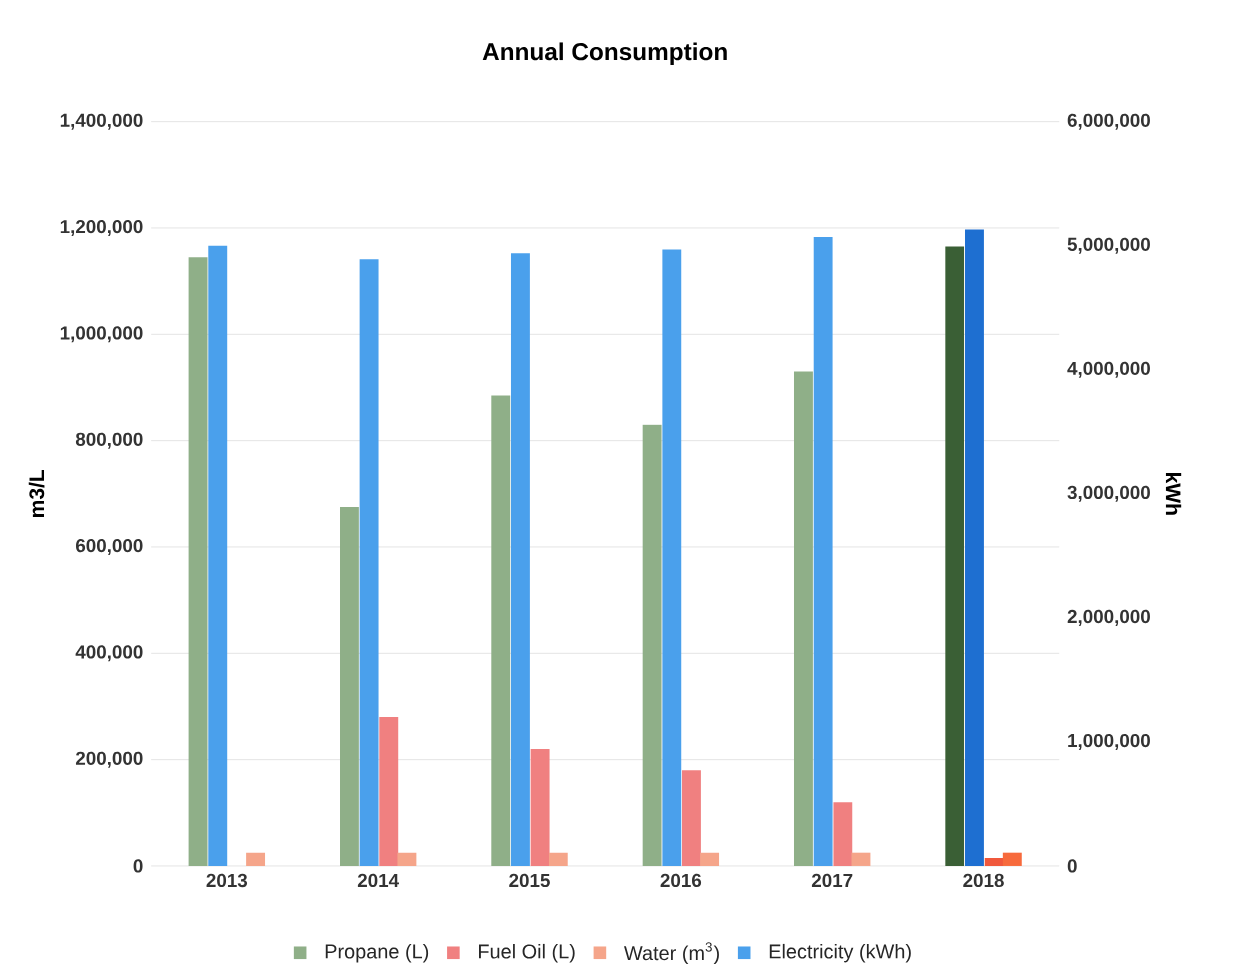 Image resolution: width=1247 pixels, height=973 pixels. What do you see at coordinates (378, 880) in the screenshot?
I see `x-tick-label: 2014` at bounding box center [378, 880].